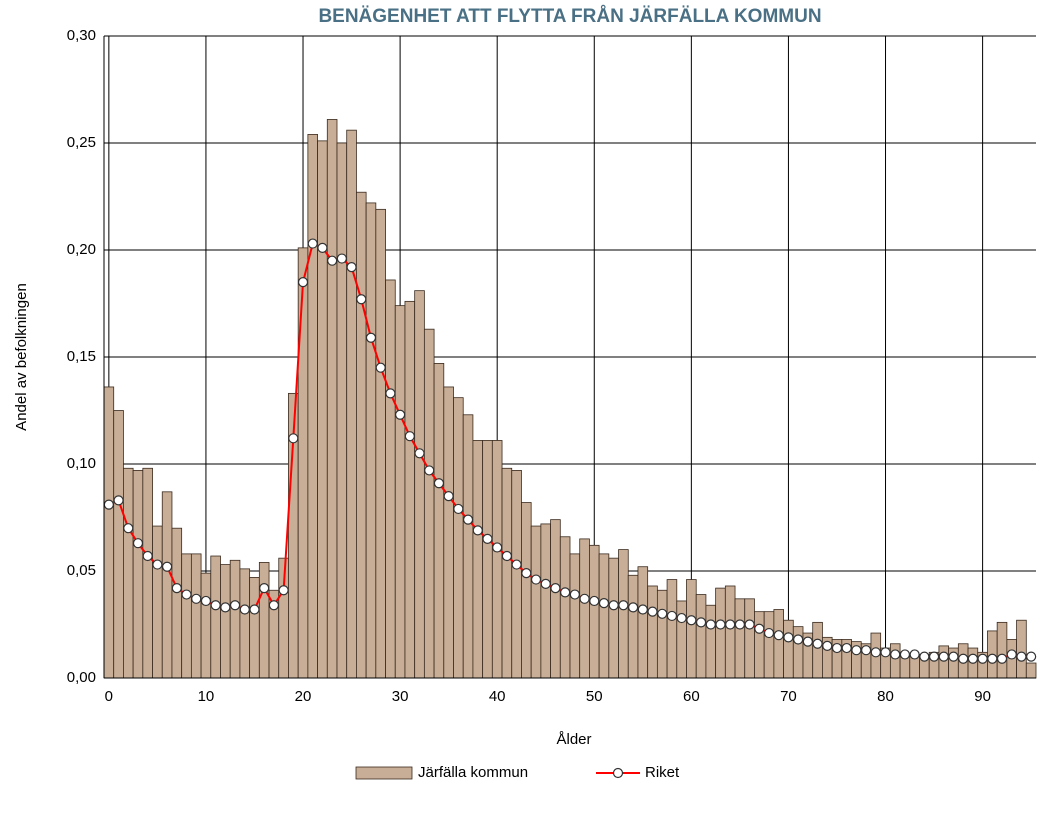 This screenshot has height=817, width=1037. Describe the element at coordinates (497, 696) in the screenshot. I see `x-tick-label: 40` at that location.